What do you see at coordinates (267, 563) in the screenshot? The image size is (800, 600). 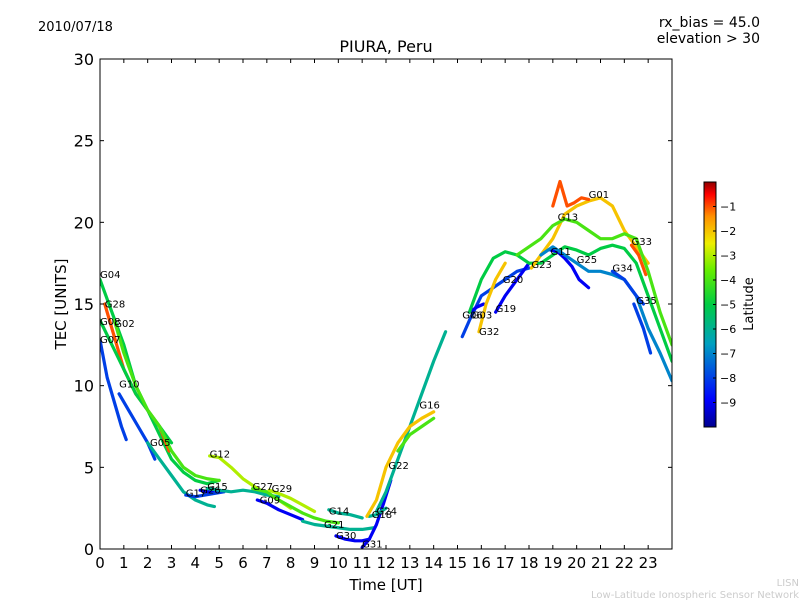 I see `x-tick-label: 7` at bounding box center [267, 563].